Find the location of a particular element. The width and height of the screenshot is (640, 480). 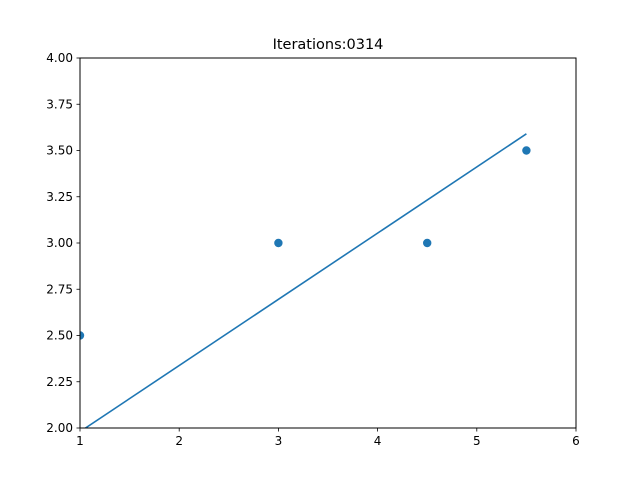

y-tick-label: 4.00 is located at coordinates (59, 58).